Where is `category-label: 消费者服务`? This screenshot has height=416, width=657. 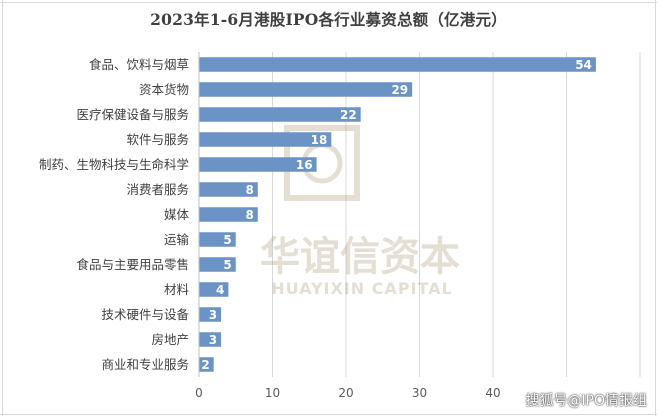 category-label: 消费者服务 is located at coordinates (157, 189).